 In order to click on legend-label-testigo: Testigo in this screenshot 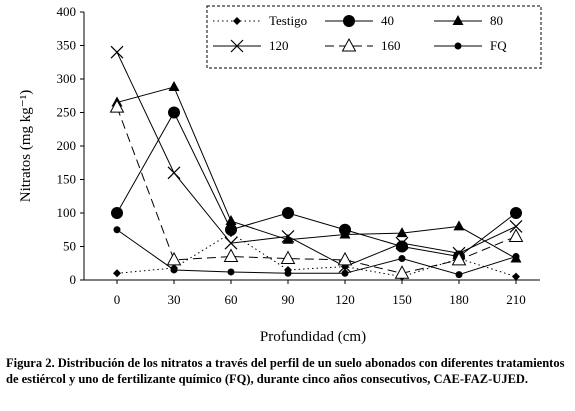, I will do `click(288, 20)`.